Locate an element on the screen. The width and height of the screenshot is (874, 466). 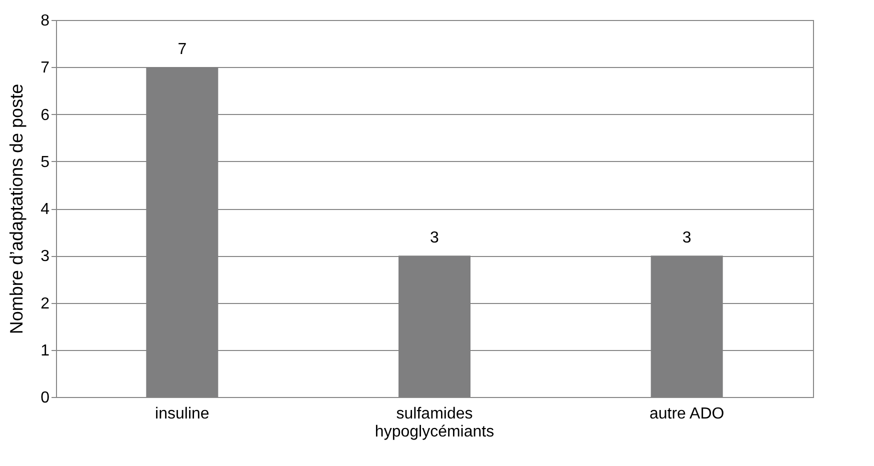
y-tick-label: 4 is located at coordinates (45, 209).